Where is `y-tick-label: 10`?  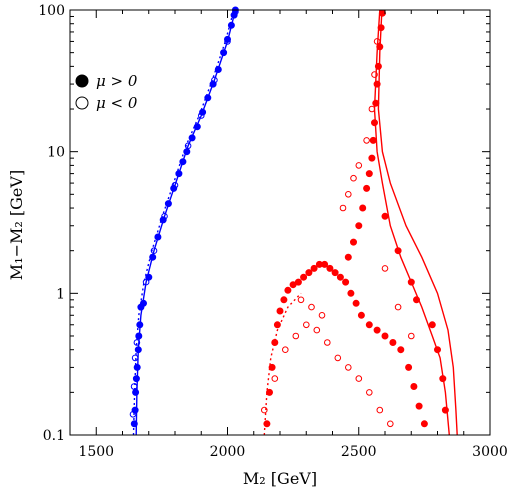
y-tick-label: 10 is located at coordinates (56, 153).